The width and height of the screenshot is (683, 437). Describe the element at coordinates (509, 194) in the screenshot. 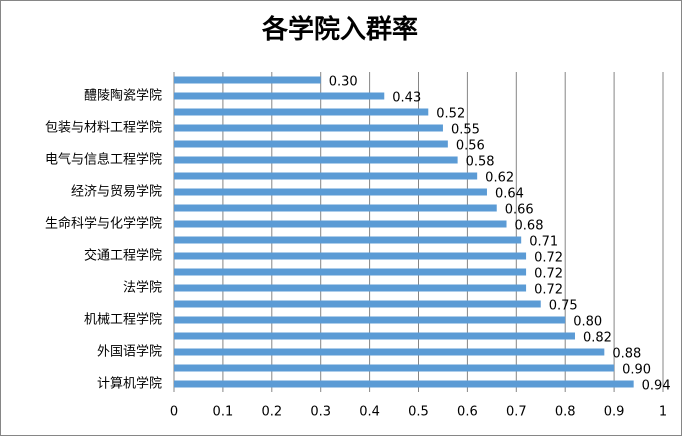

I see `value-label: 0.64` at that location.